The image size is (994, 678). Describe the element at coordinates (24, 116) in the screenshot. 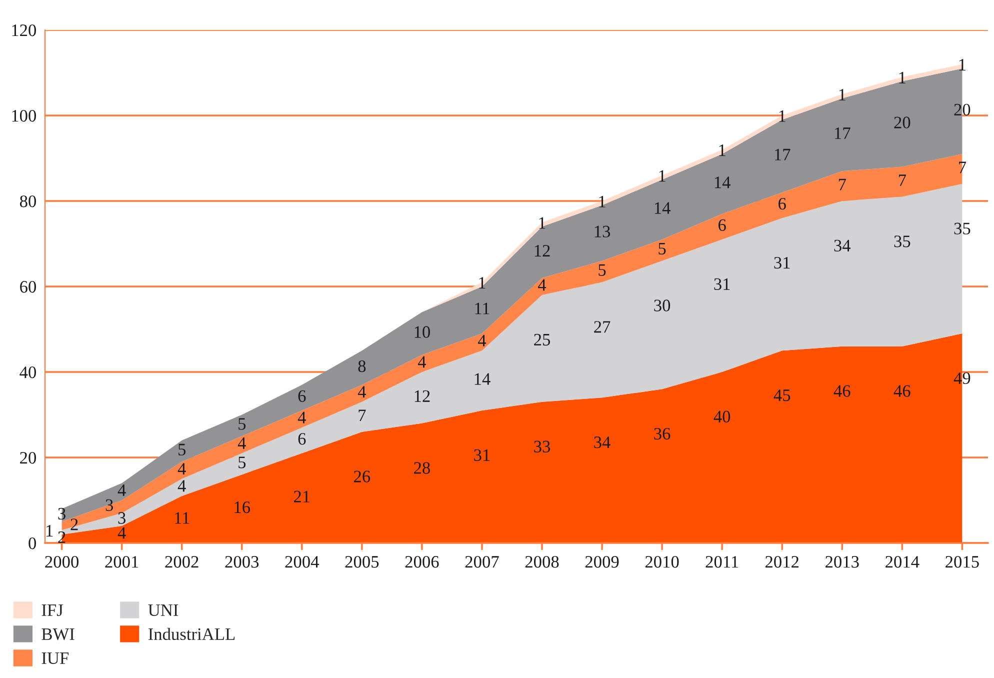

I see `y-tick-label: 100` at that location.